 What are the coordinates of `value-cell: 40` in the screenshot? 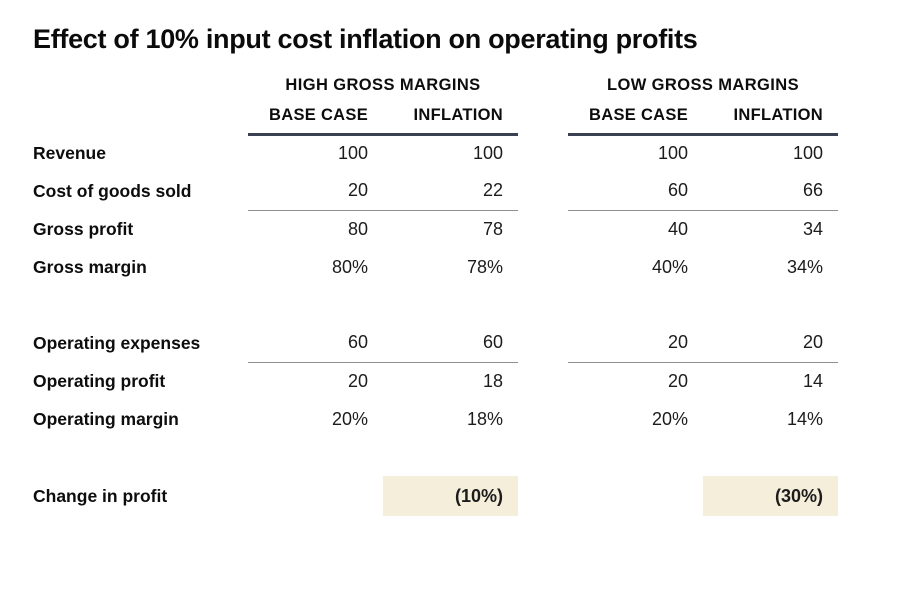 It's located at (677, 228).